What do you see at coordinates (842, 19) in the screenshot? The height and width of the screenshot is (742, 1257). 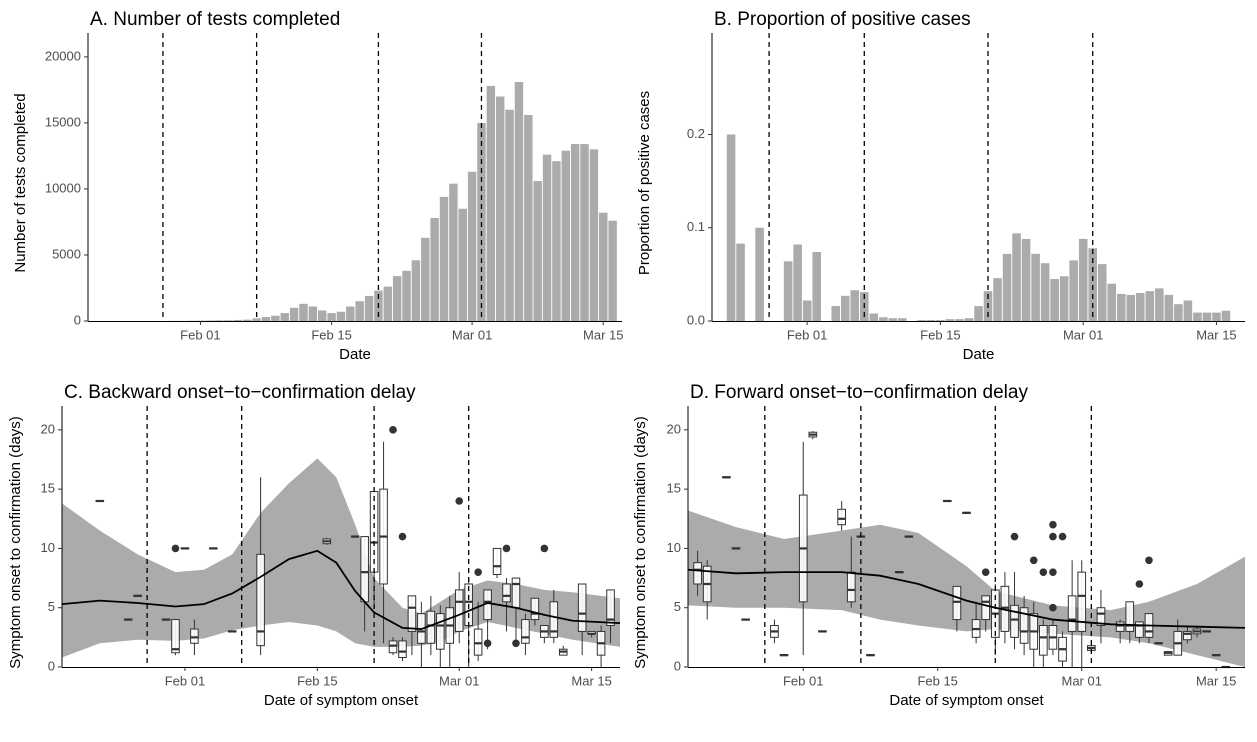 I see `panel-title: B. Proportion of positive cases` at bounding box center [842, 19].